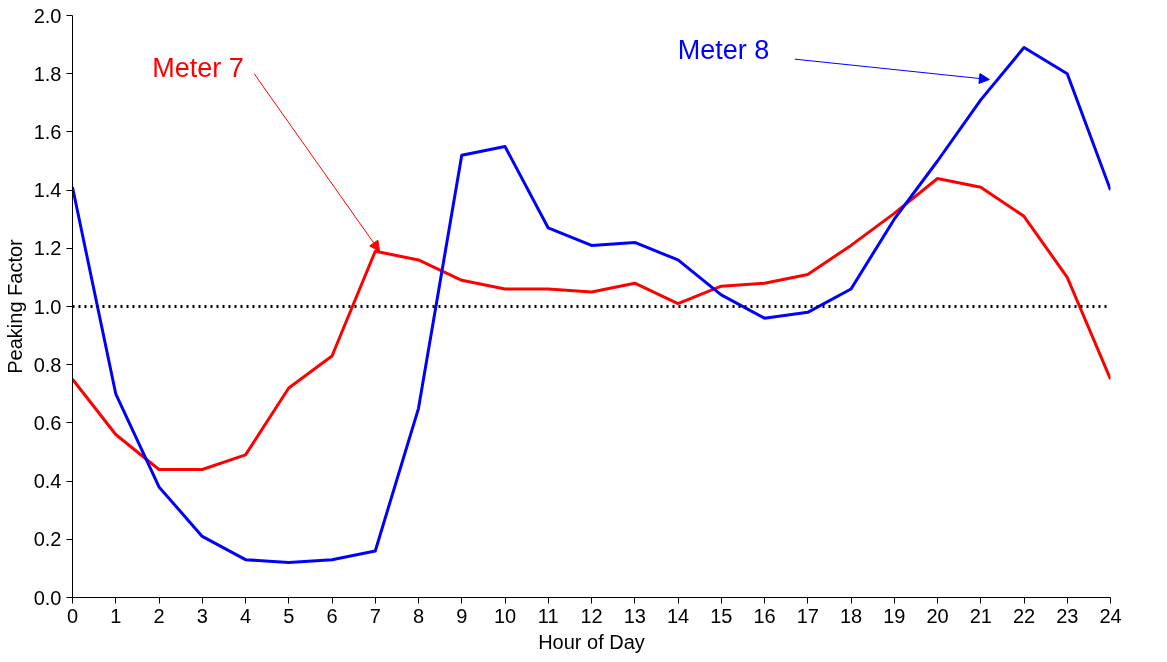 This screenshot has width=1167, height=662. What do you see at coordinates (634, 615) in the screenshot?
I see `x-tick-label: 13` at bounding box center [634, 615].